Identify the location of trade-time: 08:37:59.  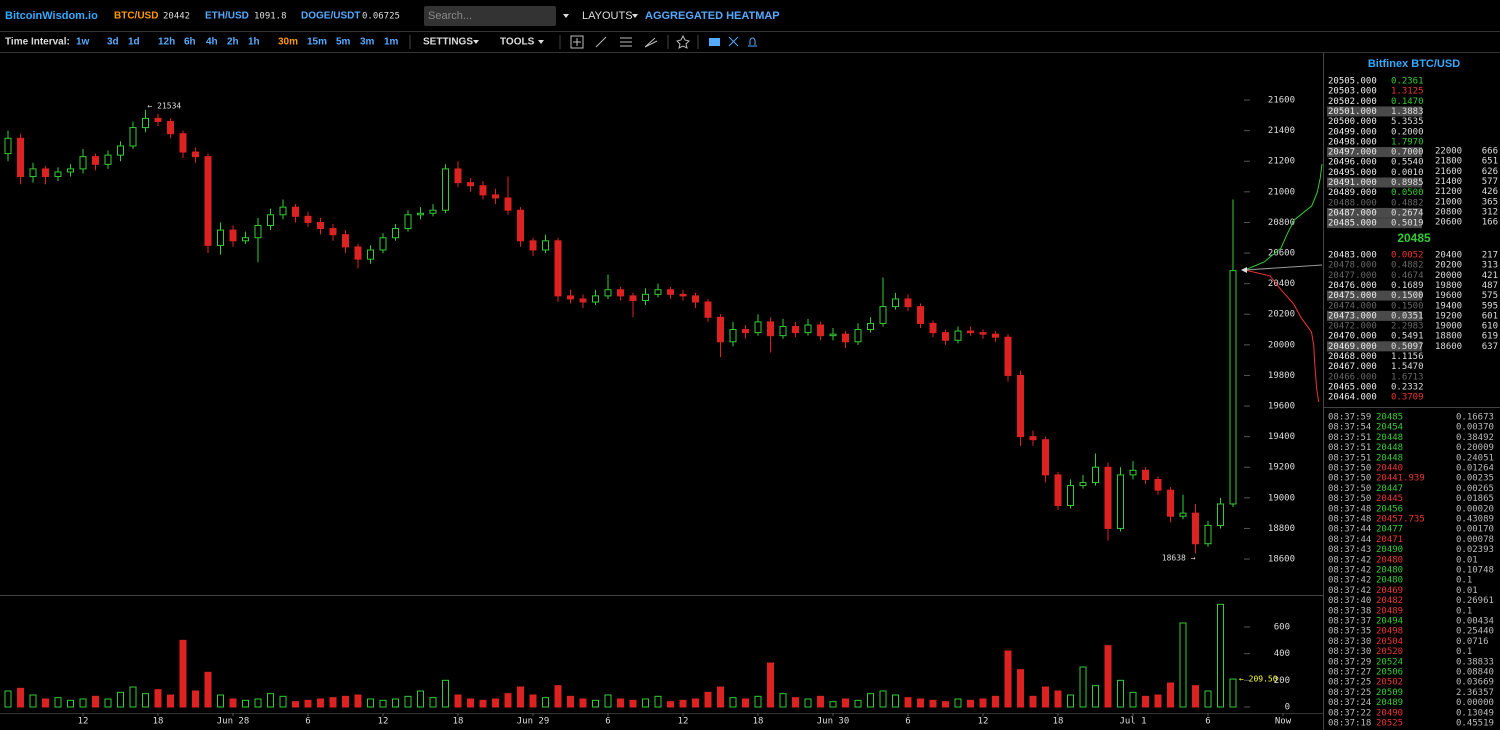
(1349, 418).